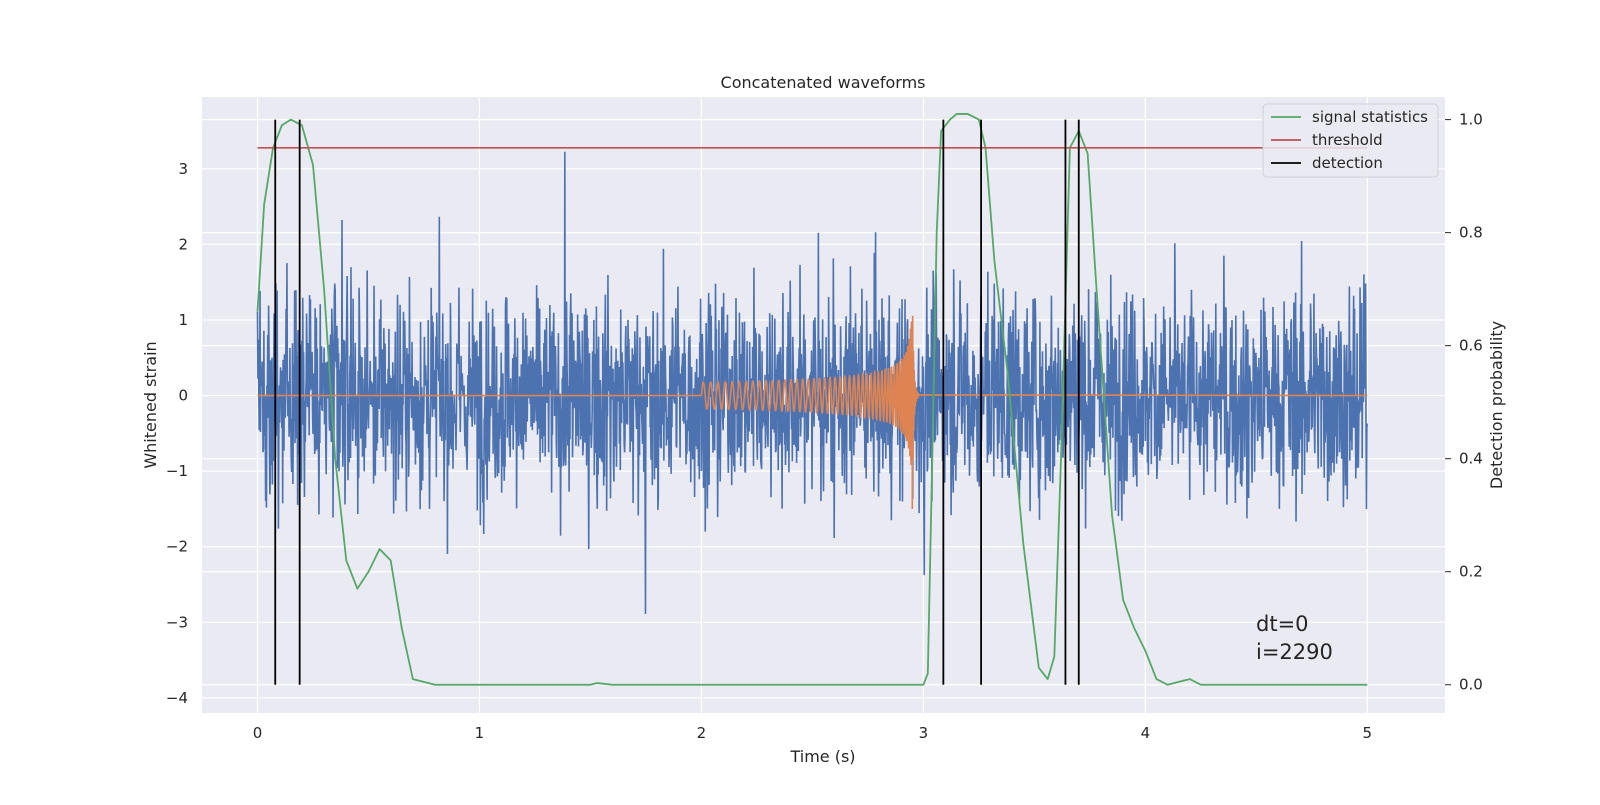 Image resolution: width=1600 pixels, height=805 pixels. I want to click on legend-label-threshold: threshold, so click(1347, 140).